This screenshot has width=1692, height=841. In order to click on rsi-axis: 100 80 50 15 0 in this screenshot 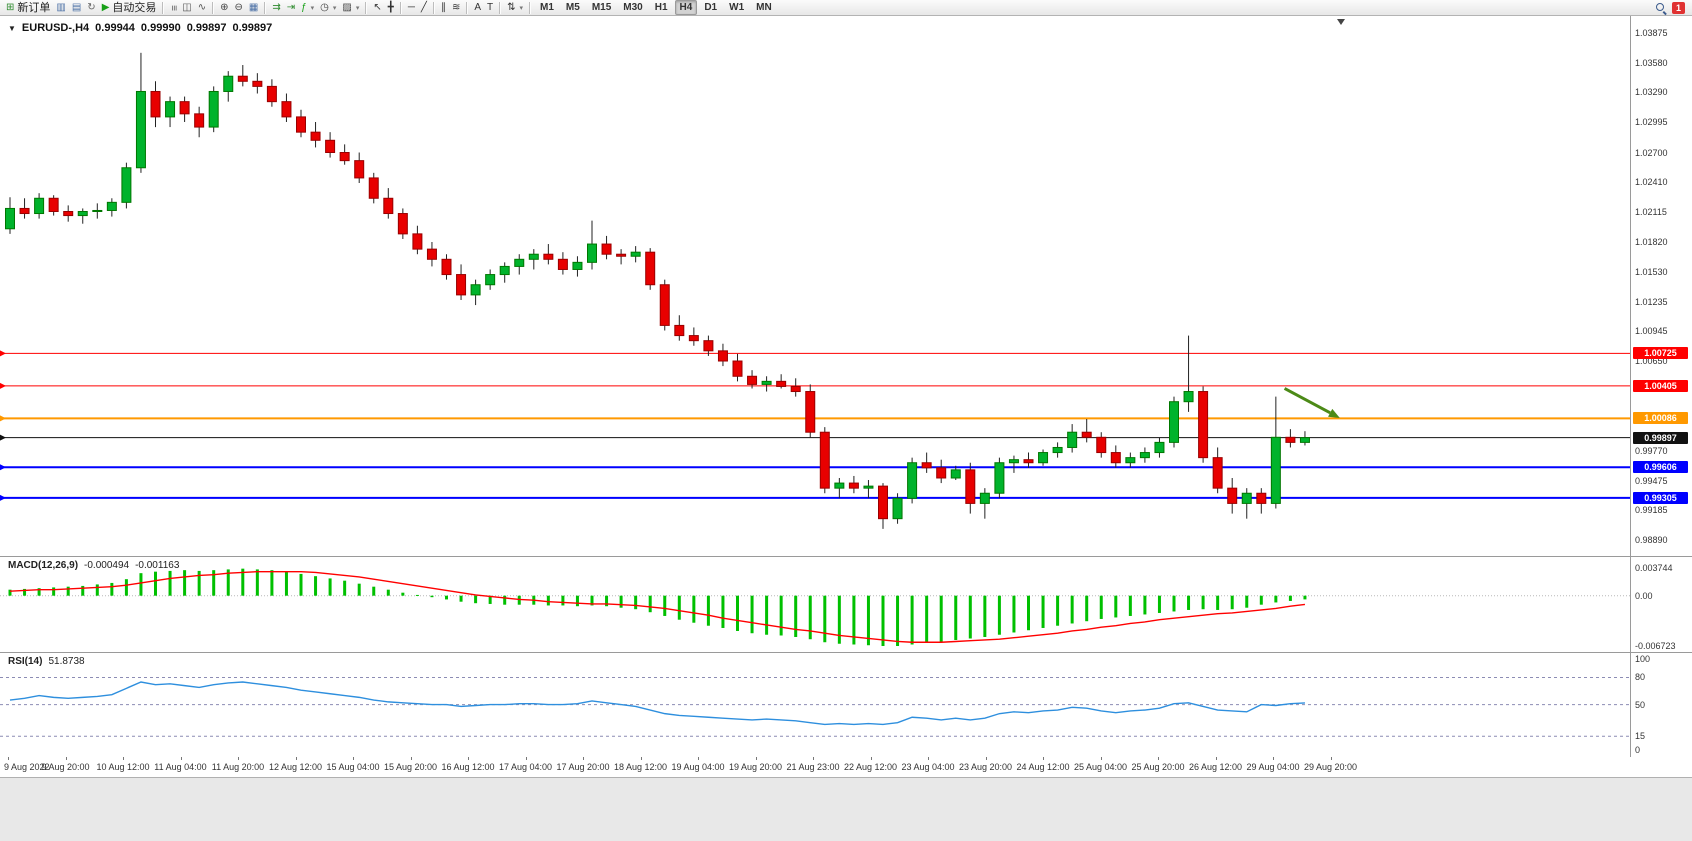, I will do `click(1661, 705)`.